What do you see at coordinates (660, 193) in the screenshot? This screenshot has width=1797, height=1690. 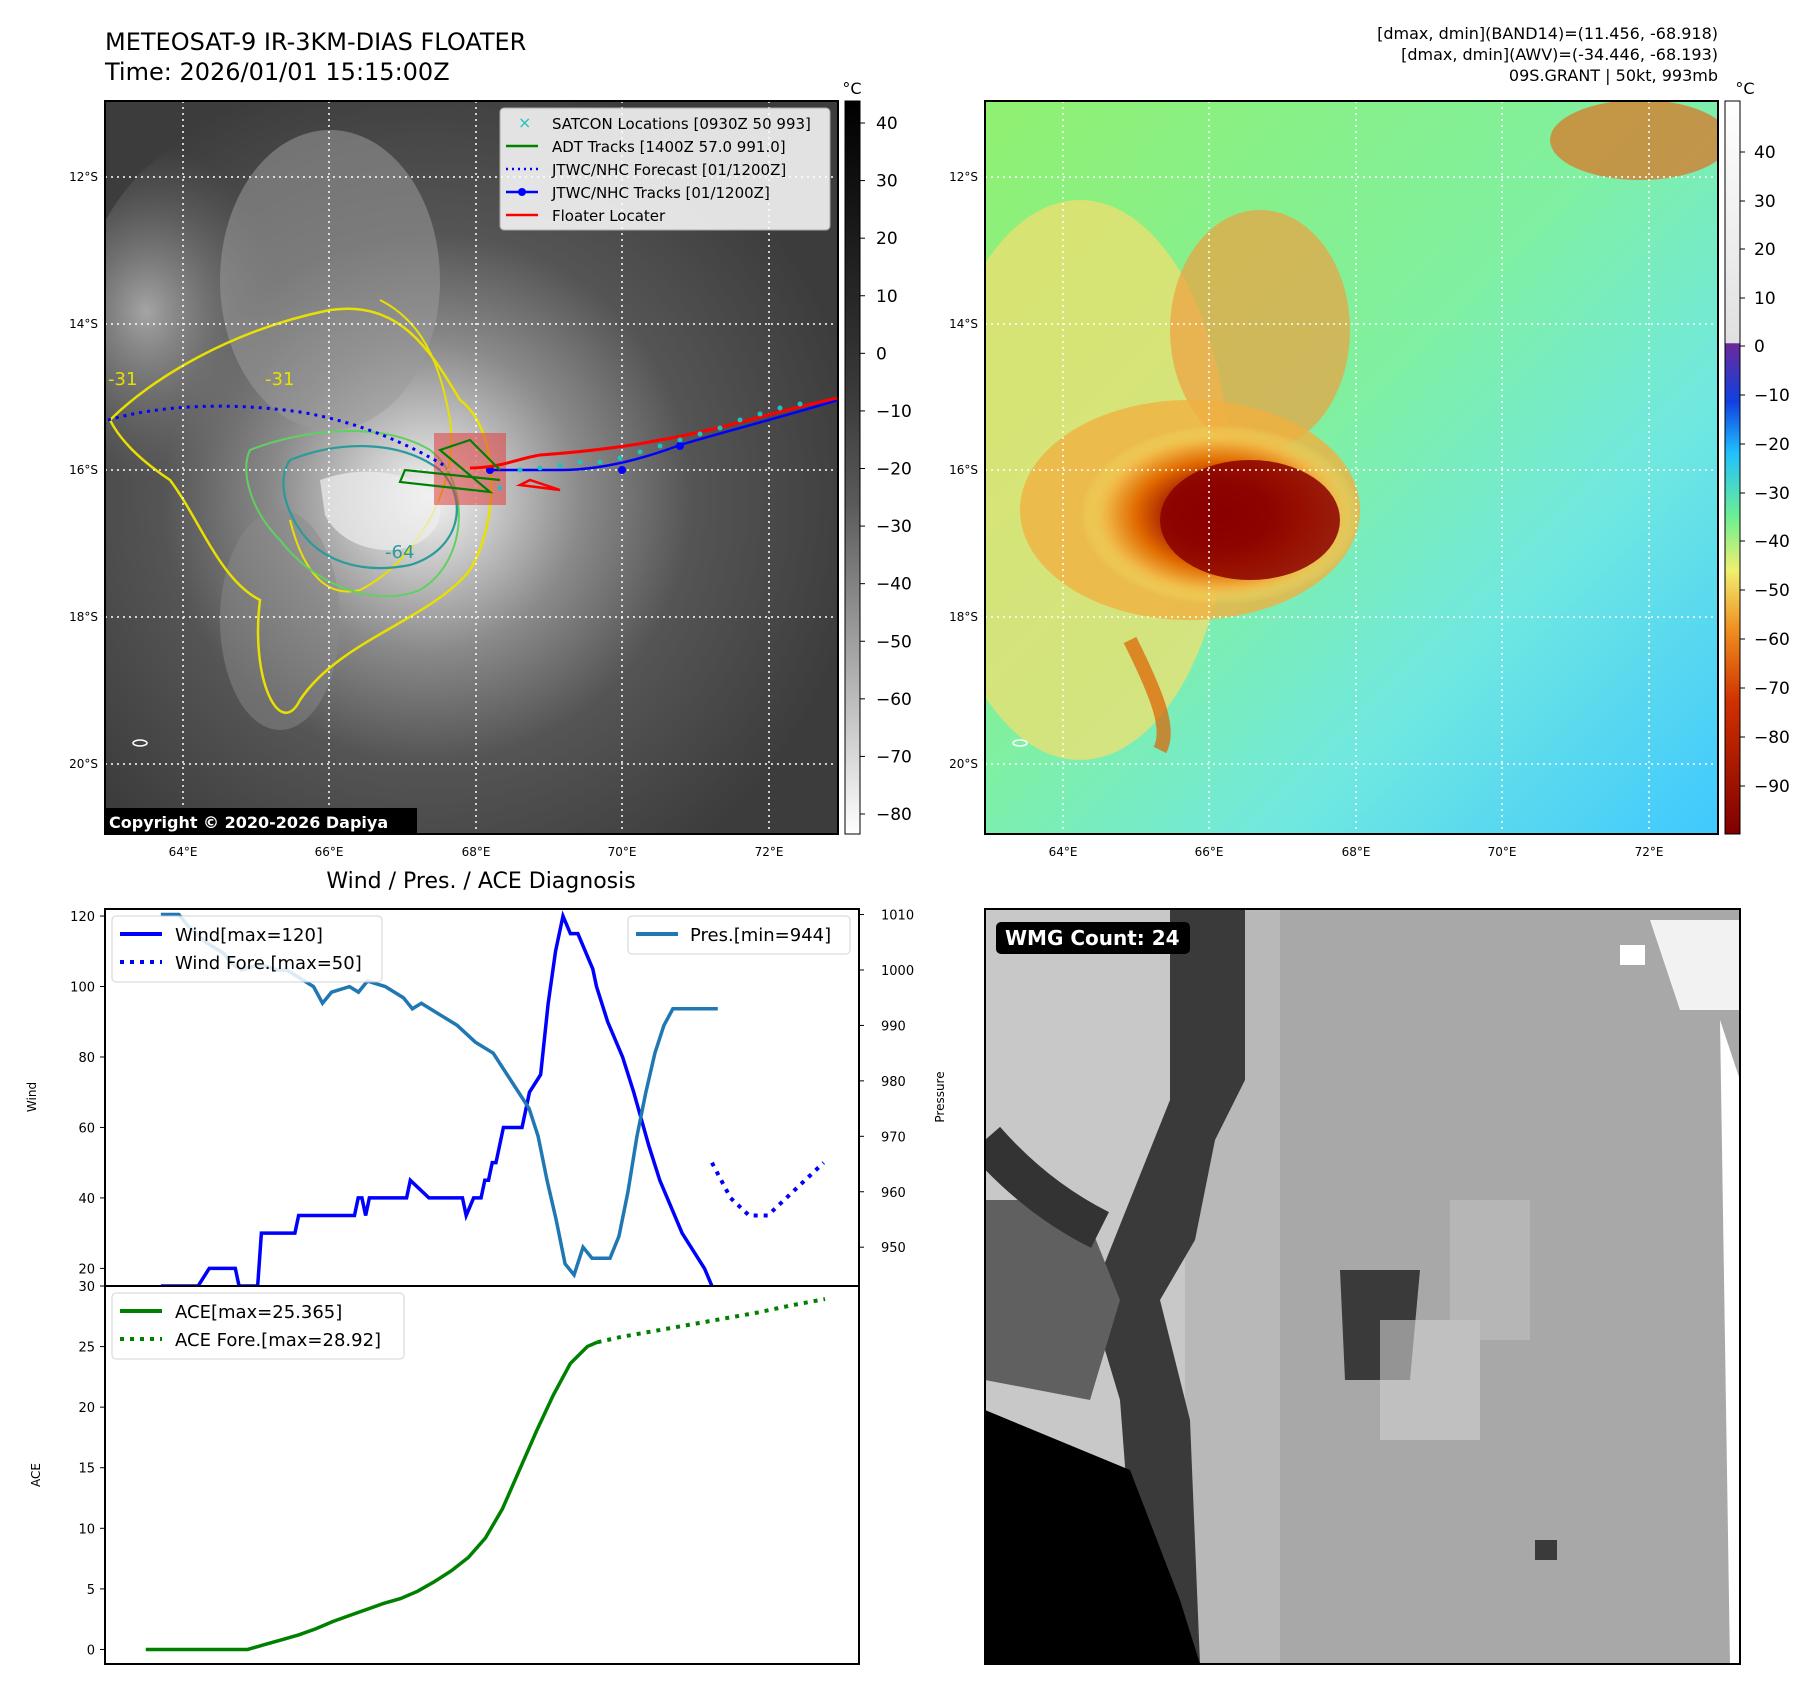 I see `legend-track-label: JTWC/NHC Tracks [01/1200Z]` at bounding box center [660, 193].